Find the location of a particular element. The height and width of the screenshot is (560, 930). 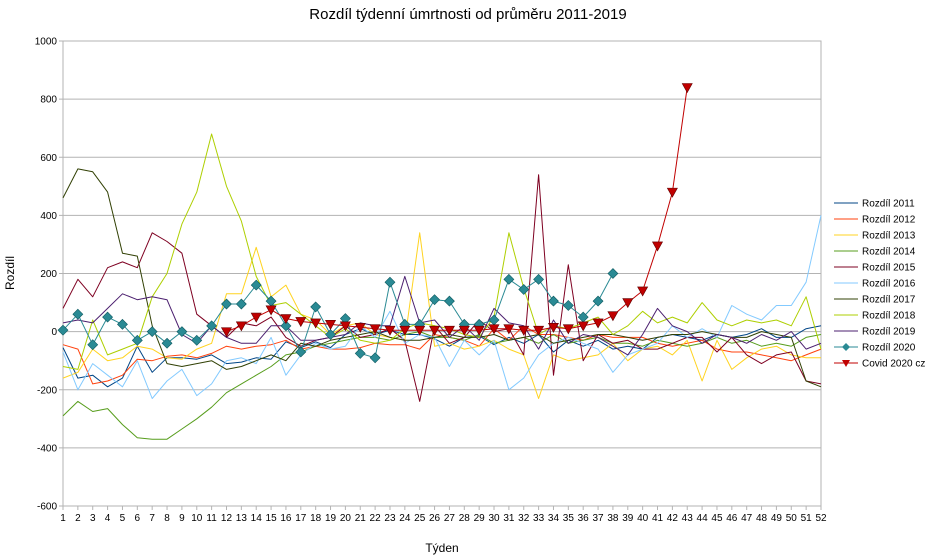

x-tick-label: 25 is located at coordinates (420, 518).